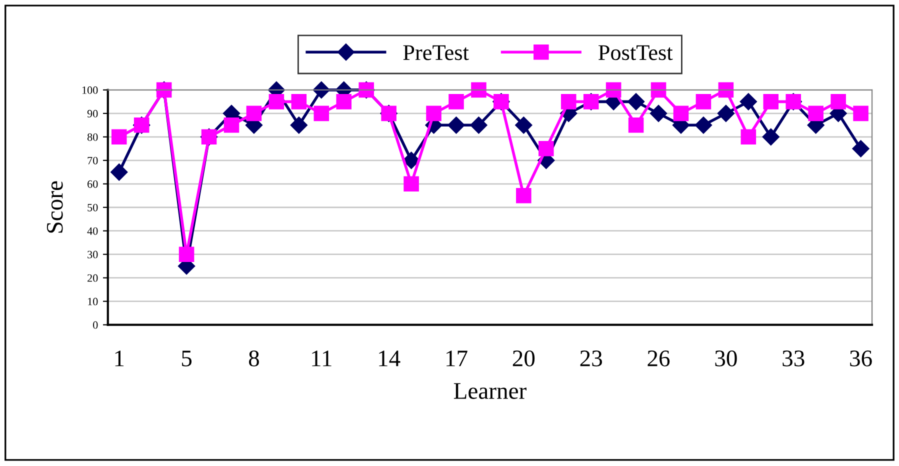 The height and width of the screenshot is (466, 899). I want to click on x-tick-label: 33, so click(793, 358).